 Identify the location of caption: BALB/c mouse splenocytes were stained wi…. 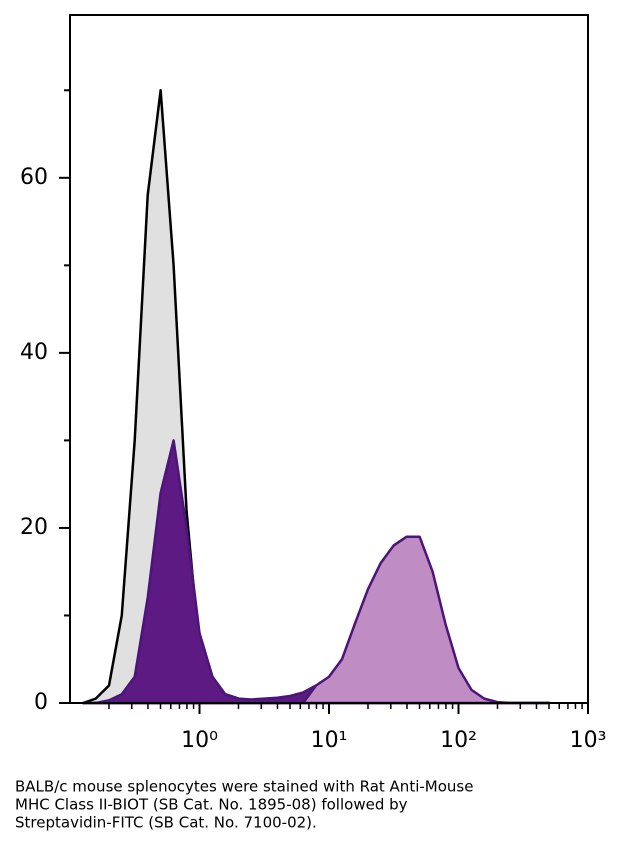
(244, 787).